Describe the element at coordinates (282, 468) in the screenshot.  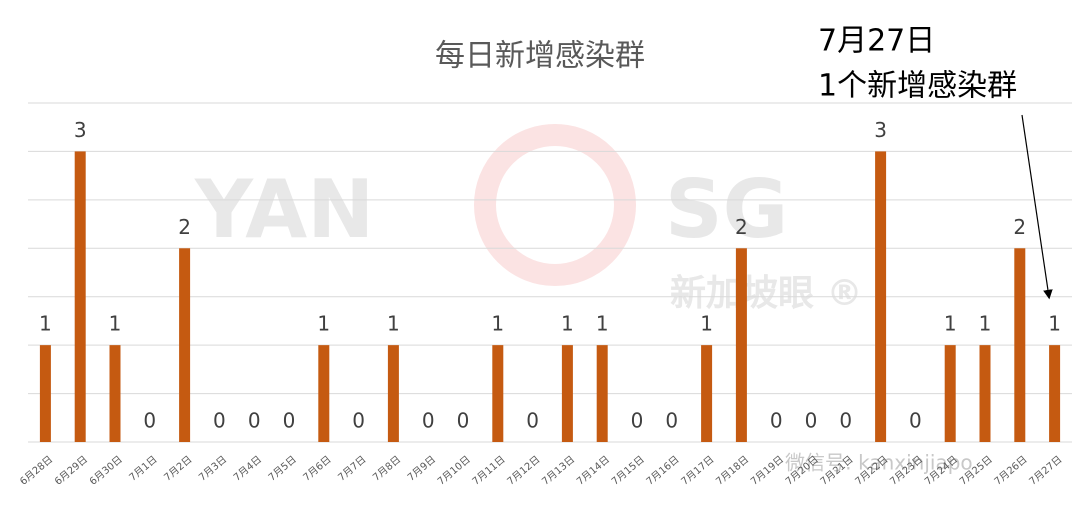
I see `x-tick-label: 7月5日` at that location.